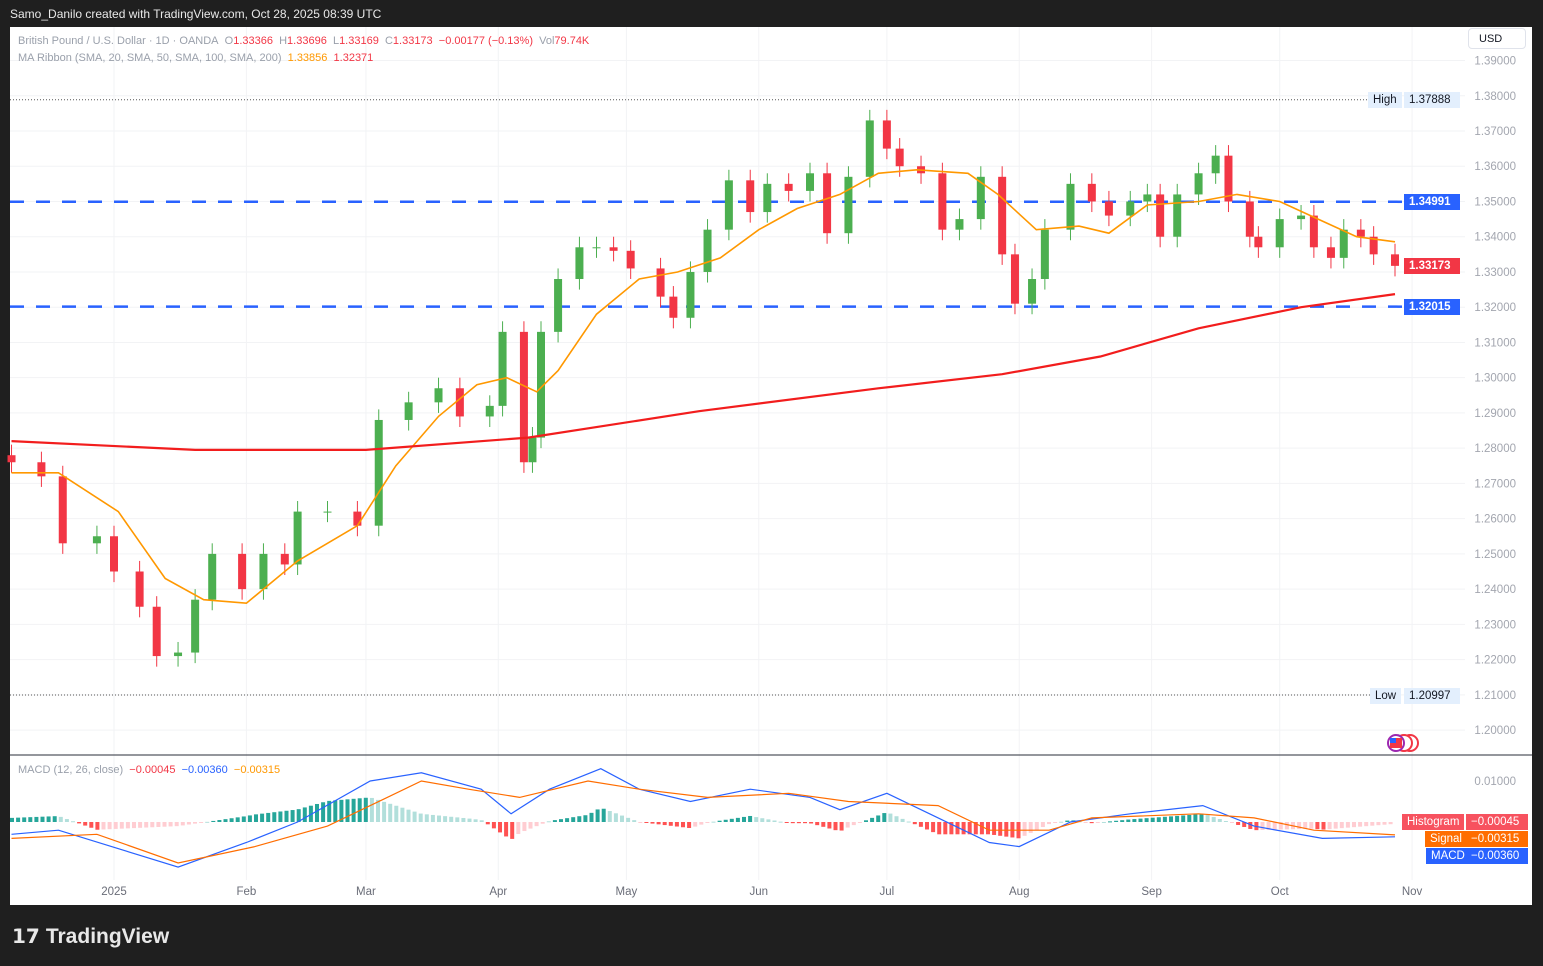 The height and width of the screenshot is (966, 1543). What do you see at coordinates (359, 41) in the screenshot?
I see `low-value: 1.33169` at bounding box center [359, 41].